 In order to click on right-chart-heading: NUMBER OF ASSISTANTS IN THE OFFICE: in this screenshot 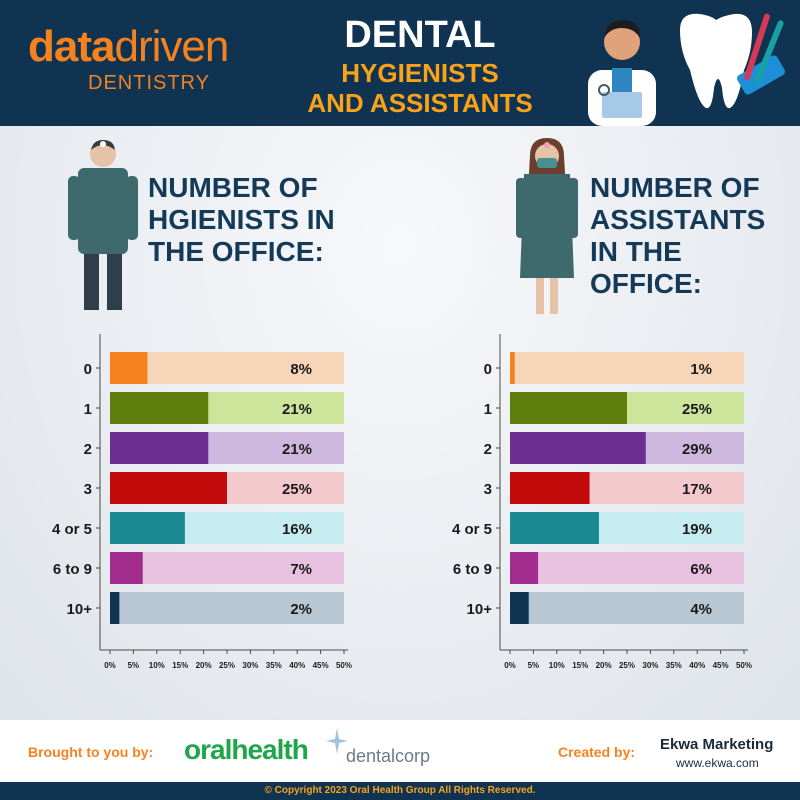, I will do `click(695, 236)`.